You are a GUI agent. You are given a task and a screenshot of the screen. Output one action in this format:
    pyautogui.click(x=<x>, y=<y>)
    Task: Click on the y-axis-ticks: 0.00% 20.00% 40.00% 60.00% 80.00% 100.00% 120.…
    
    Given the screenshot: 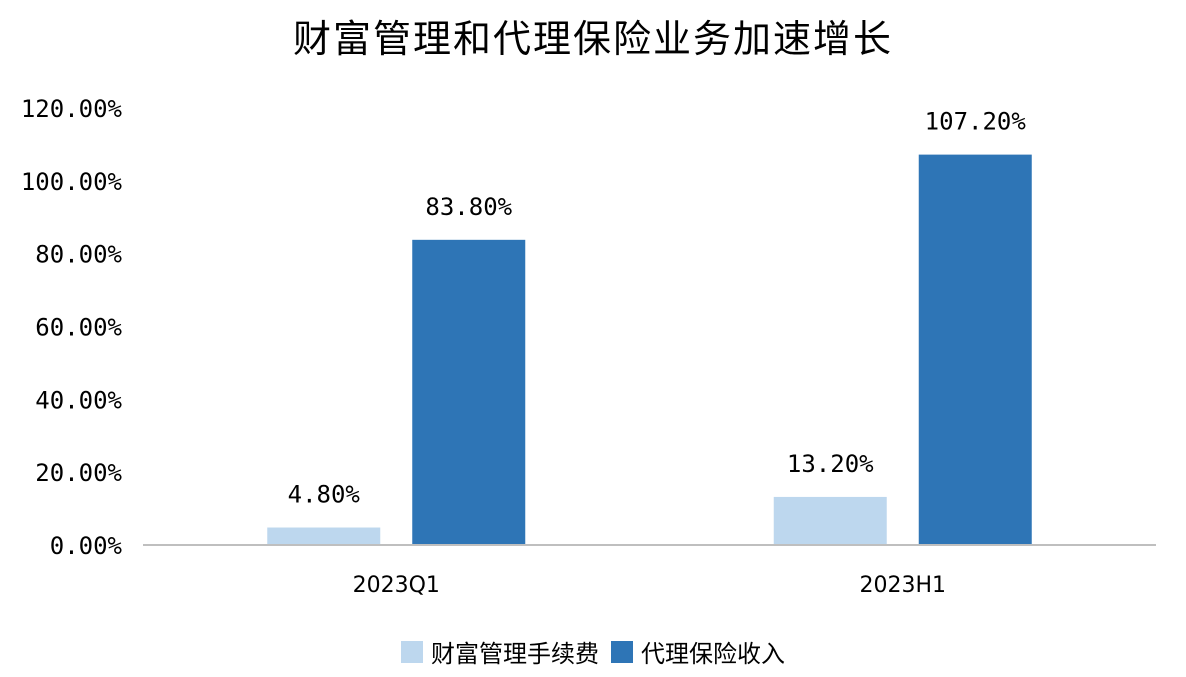 What is the action you would take?
    pyautogui.click(x=72, y=327)
    